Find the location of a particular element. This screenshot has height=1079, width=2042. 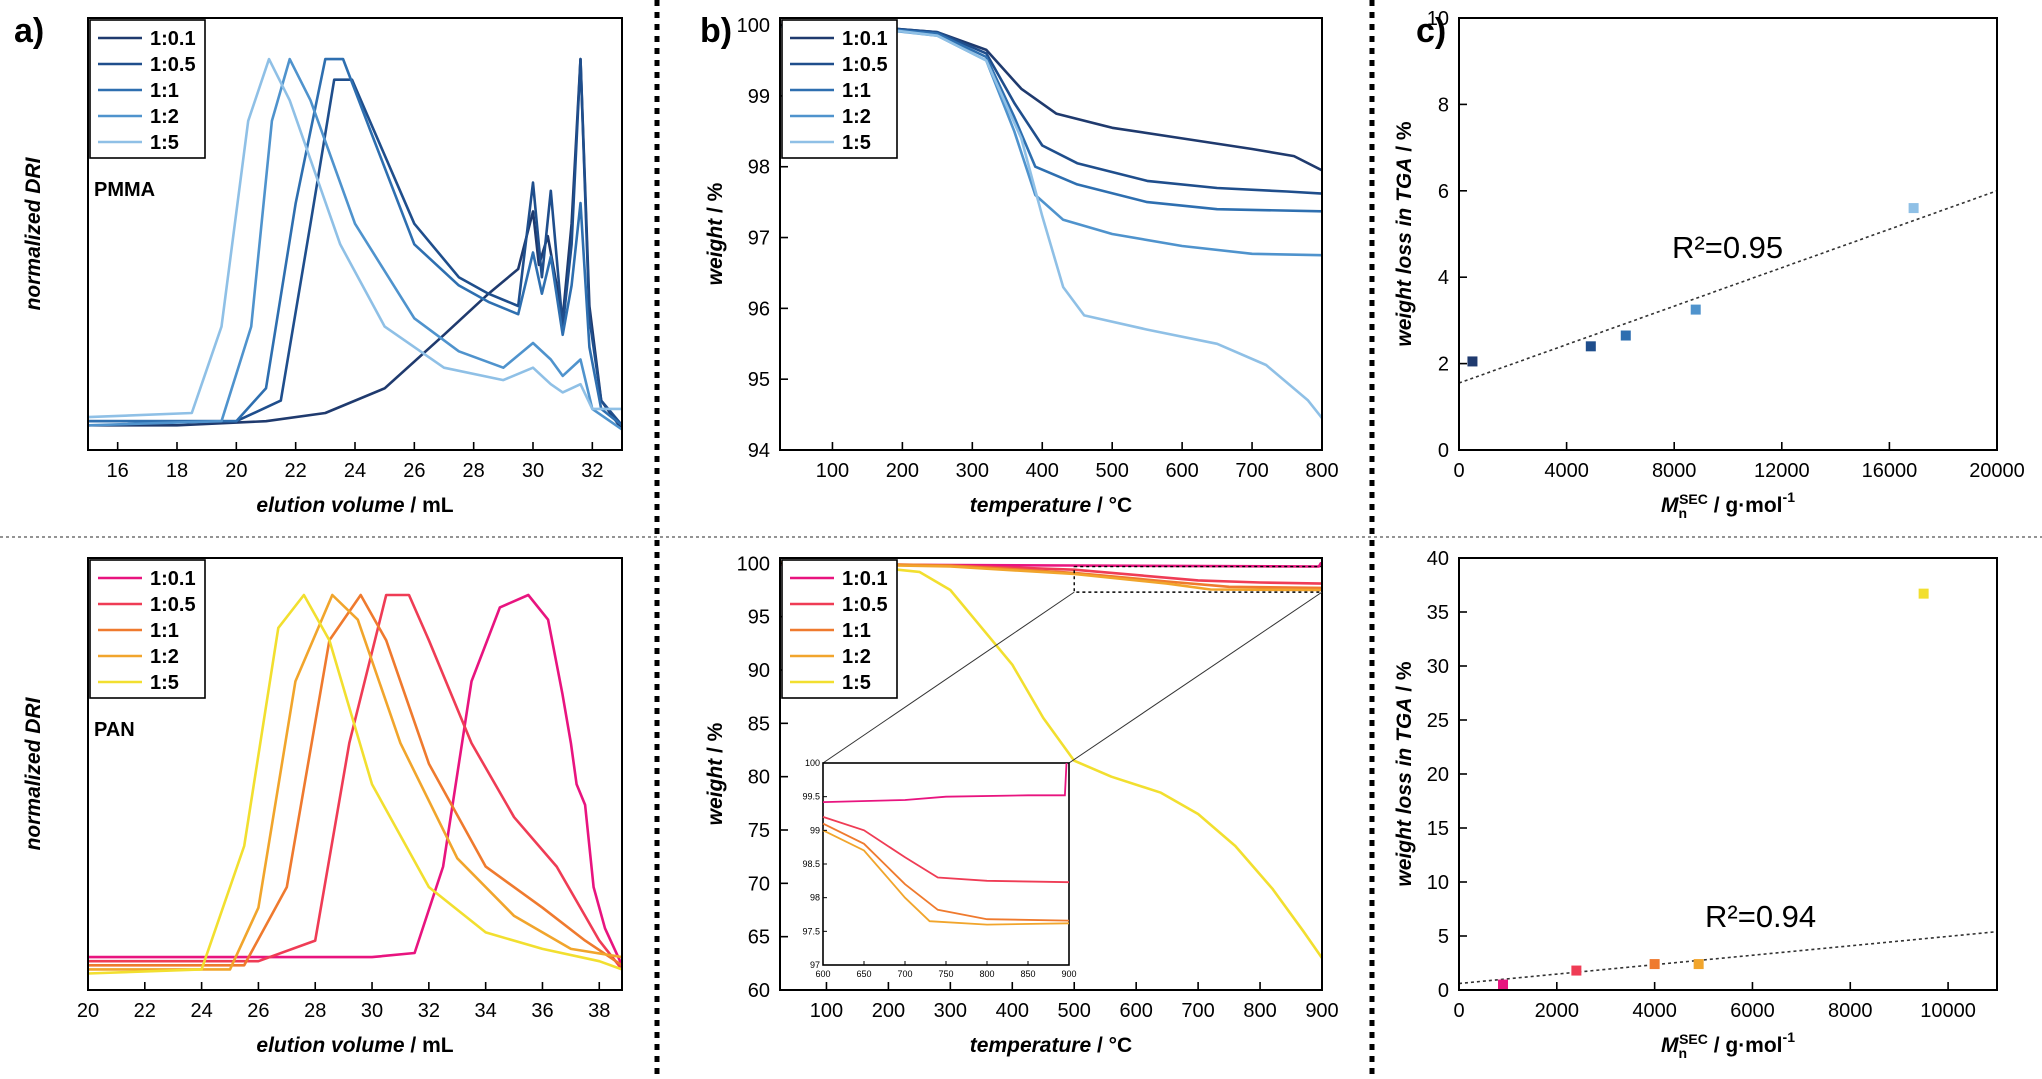

series-line-1:0.5 is located at coordinates (355, 782).